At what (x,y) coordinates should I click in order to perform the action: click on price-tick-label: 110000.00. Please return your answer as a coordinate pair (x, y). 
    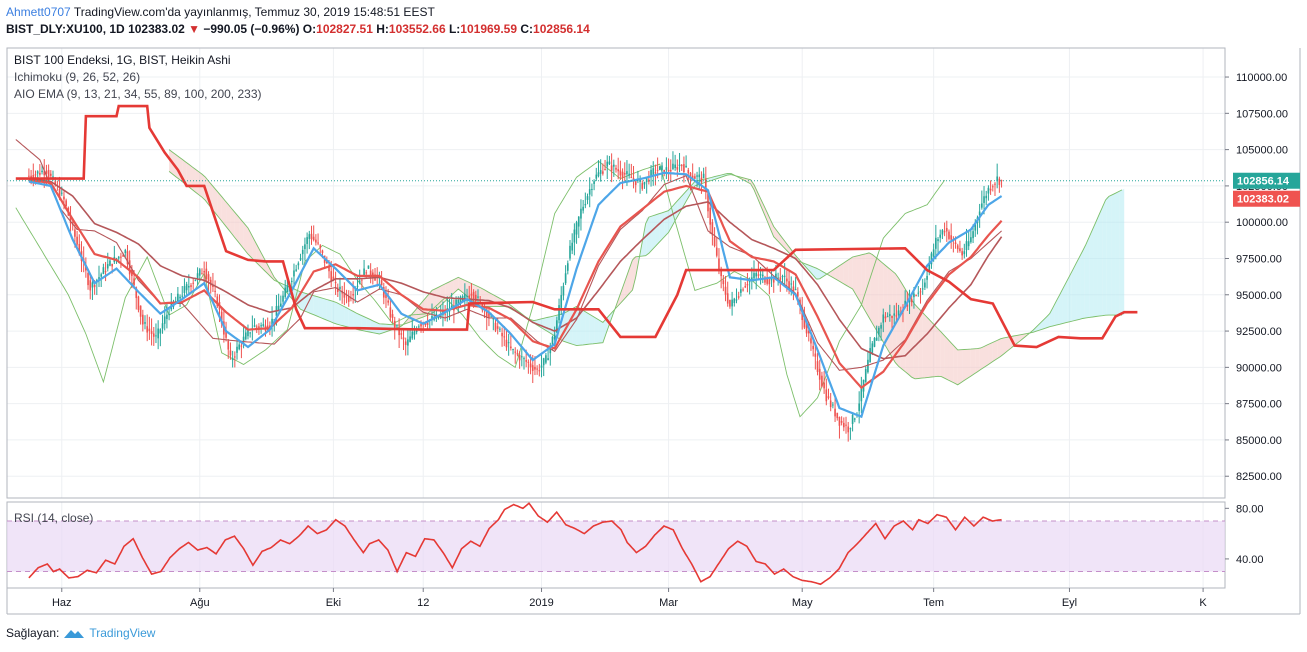
    Looking at the image, I should click on (1261, 78).